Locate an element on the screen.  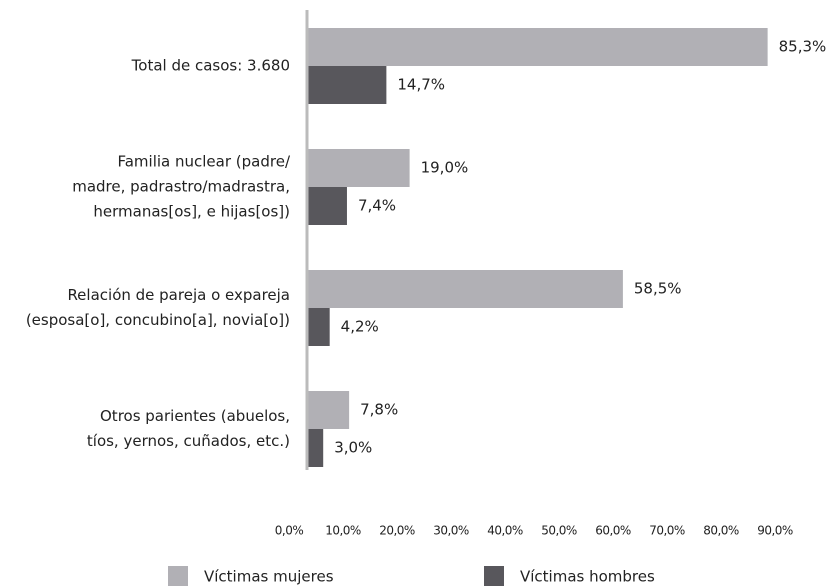
category-label: hermanas[os], e hijas[os]) is located at coordinates (191, 212).